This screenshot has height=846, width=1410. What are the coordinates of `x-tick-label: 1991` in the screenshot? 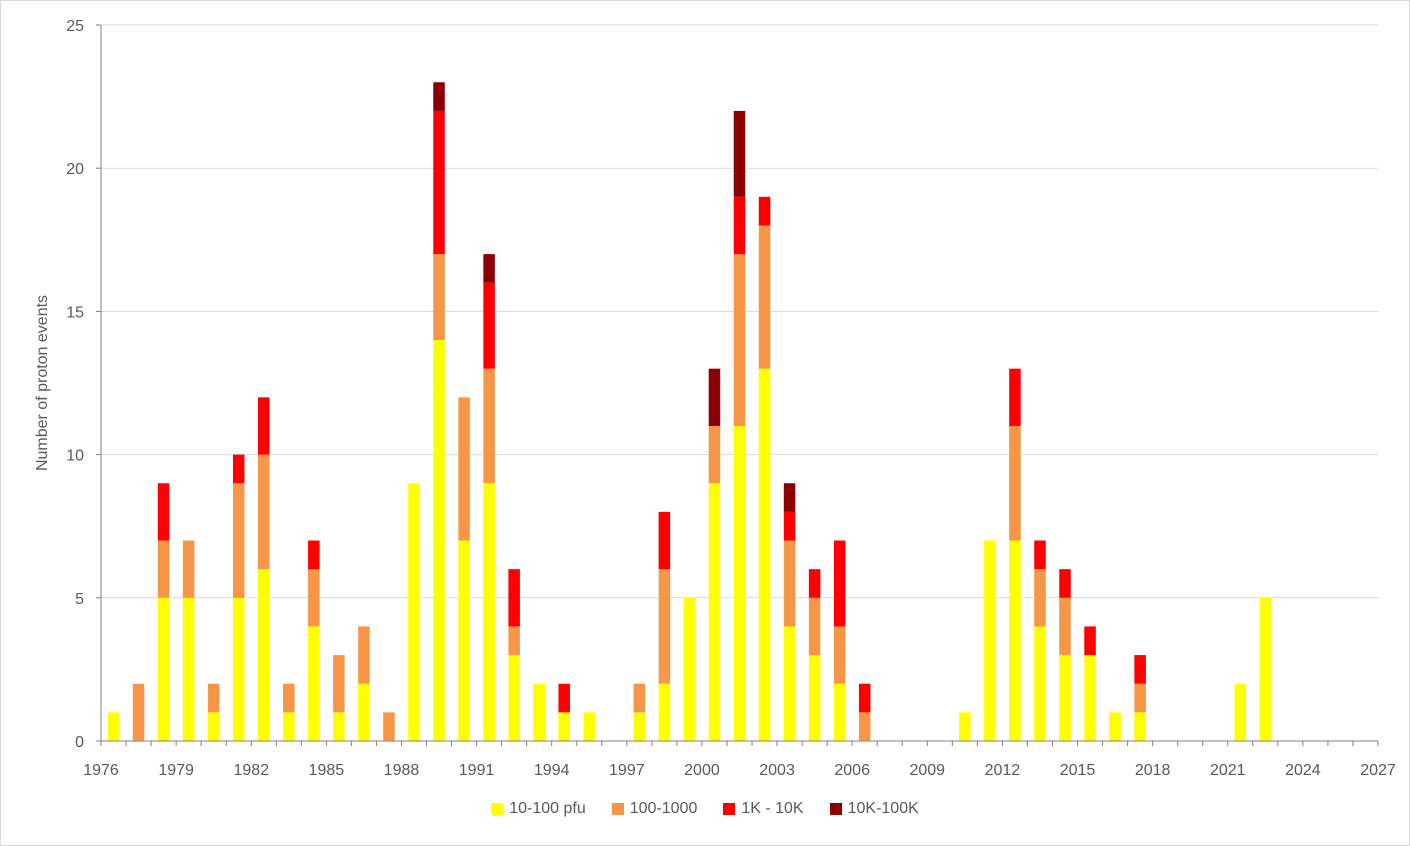 It's located at (477, 770).